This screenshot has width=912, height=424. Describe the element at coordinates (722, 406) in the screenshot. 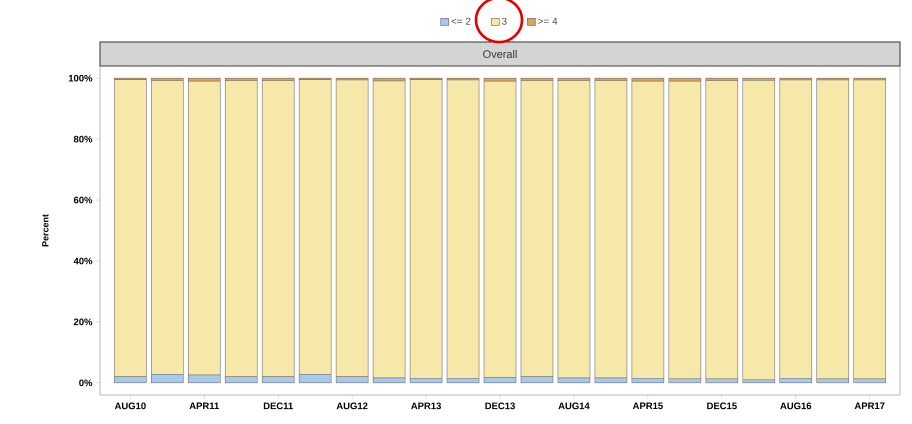

I see `x-tick-label: DEC15` at that location.